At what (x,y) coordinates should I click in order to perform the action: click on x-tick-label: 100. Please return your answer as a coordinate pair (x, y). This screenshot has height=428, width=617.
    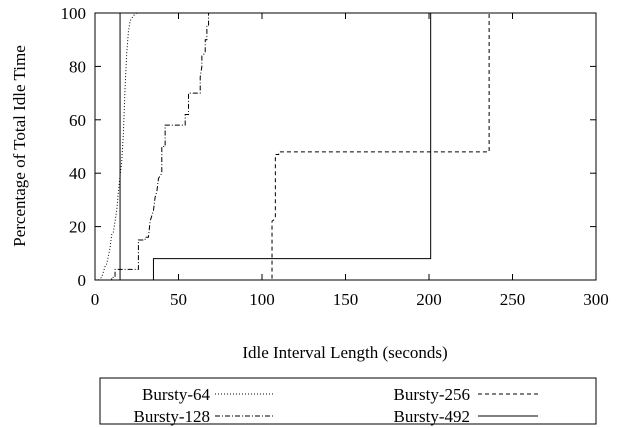
    Looking at the image, I should click on (262, 299).